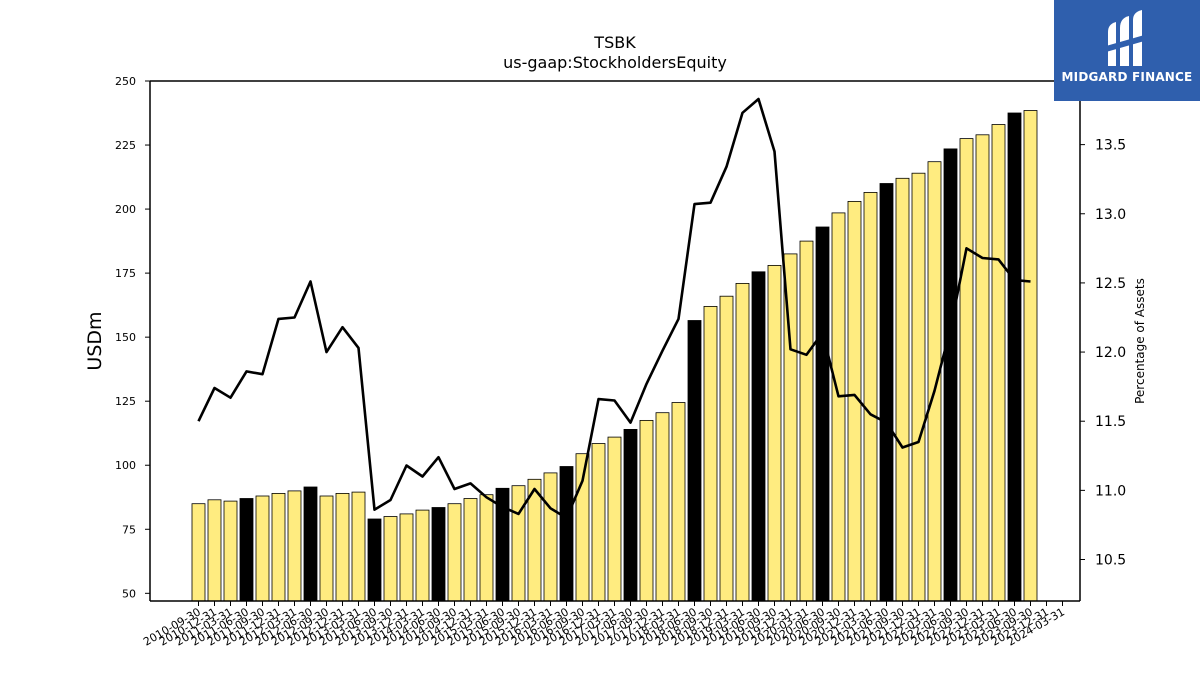 The width and height of the screenshot is (1200, 675). I want to click on chart-title: TSBK, so click(614, 42).